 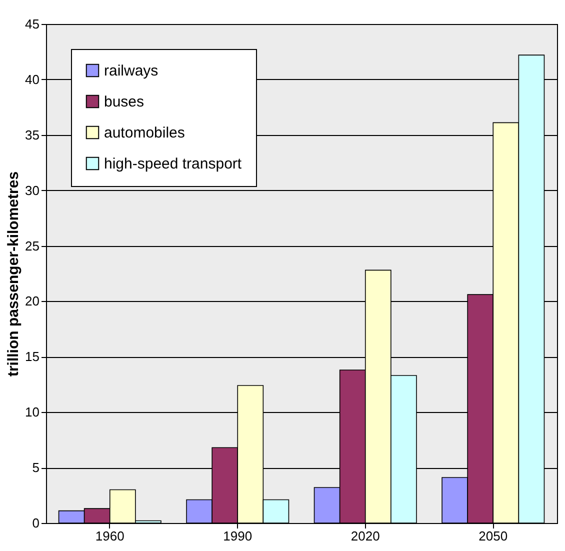 I want to click on y-tick-label: 0, so click(x=36, y=523).